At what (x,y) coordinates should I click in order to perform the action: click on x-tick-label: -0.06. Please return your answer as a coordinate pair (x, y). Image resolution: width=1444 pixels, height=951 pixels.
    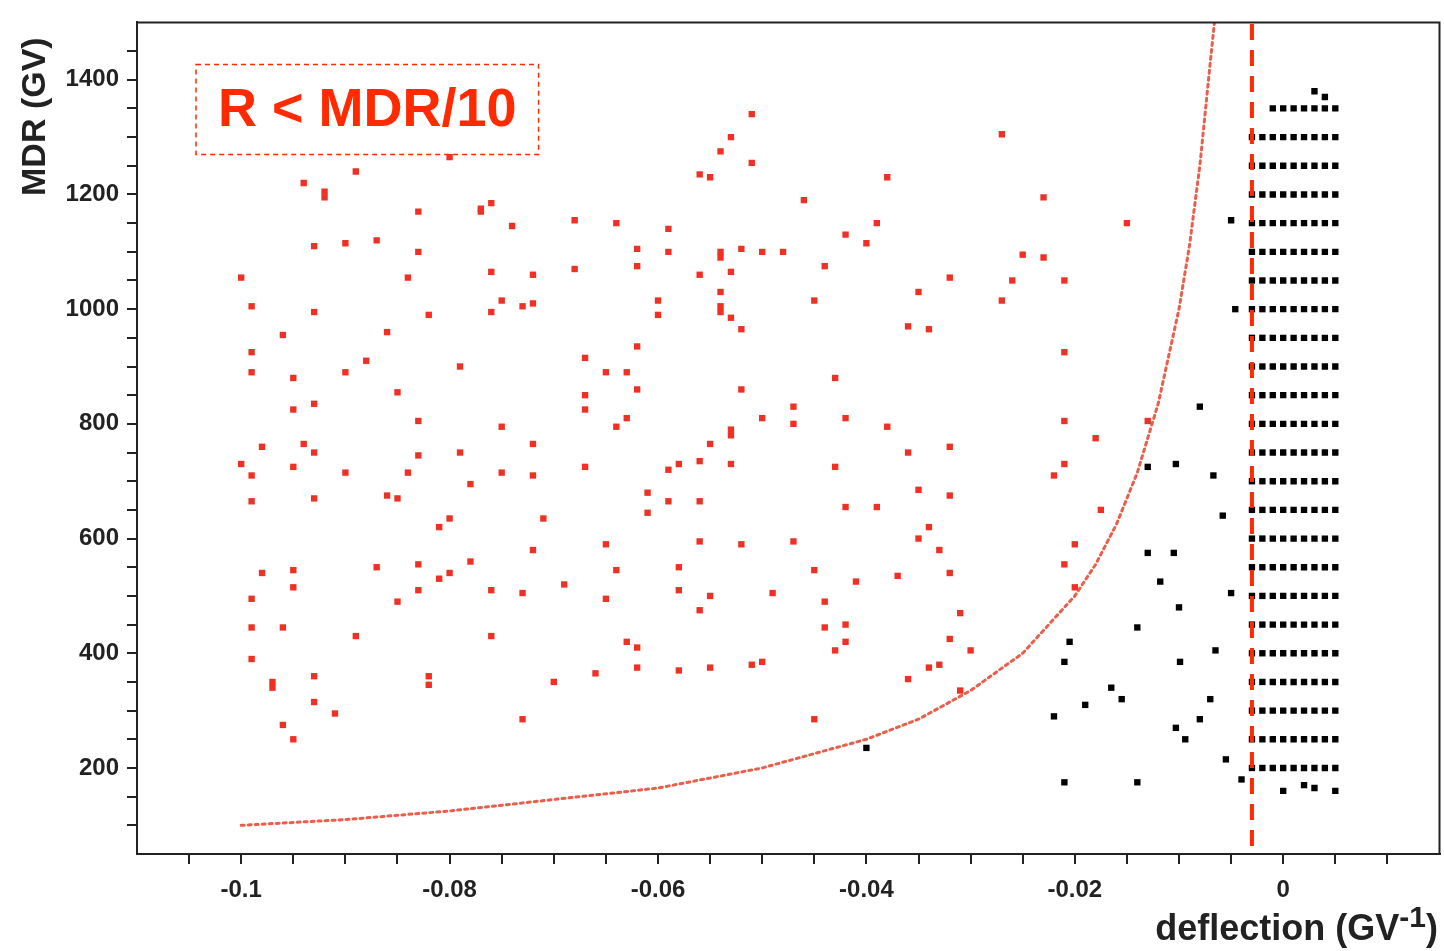
    Looking at the image, I should click on (658, 889).